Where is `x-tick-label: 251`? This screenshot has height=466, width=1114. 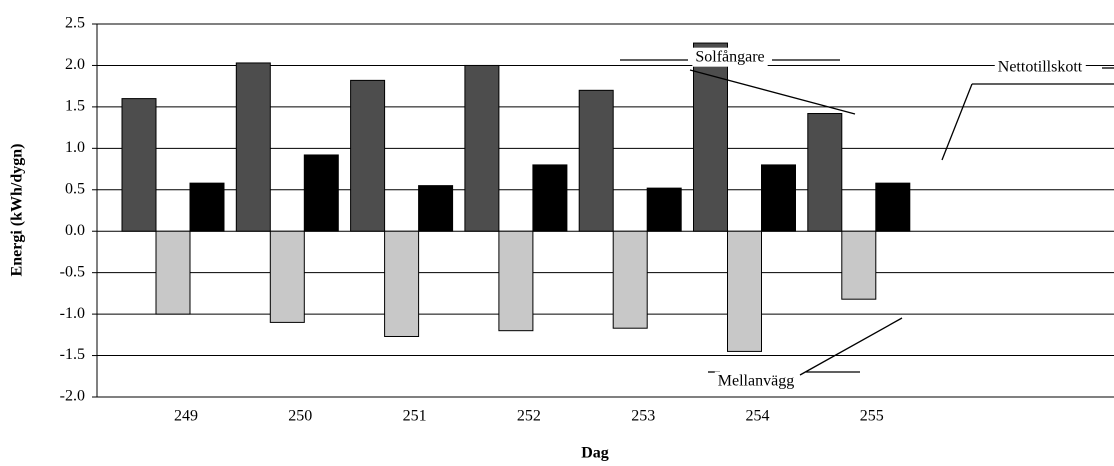
x-tick-label: 251 is located at coordinates (415, 416).